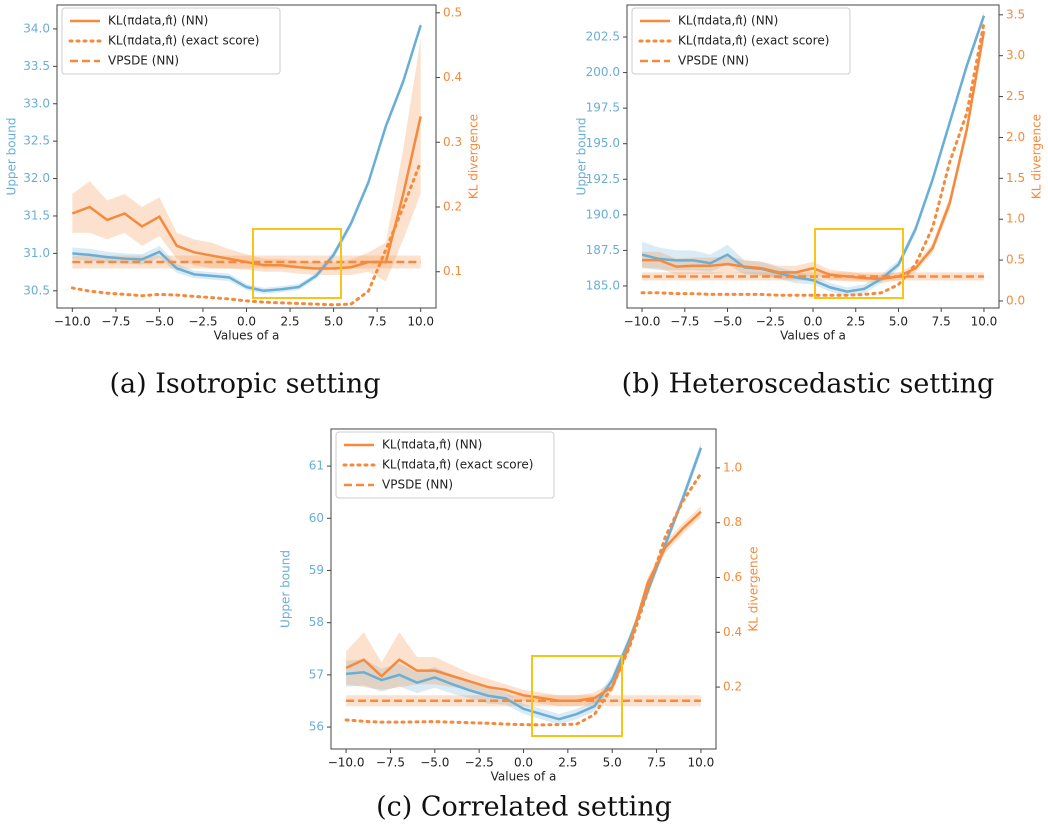 The image size is (1048, 838). Describe the element at coordinates (316, 622) in the screenshot. I see `y-tick-label: 58` at that location.